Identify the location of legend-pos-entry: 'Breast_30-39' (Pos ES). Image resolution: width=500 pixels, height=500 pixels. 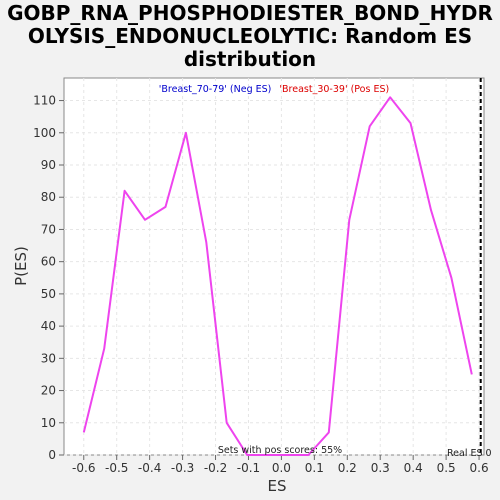
(334, 89).